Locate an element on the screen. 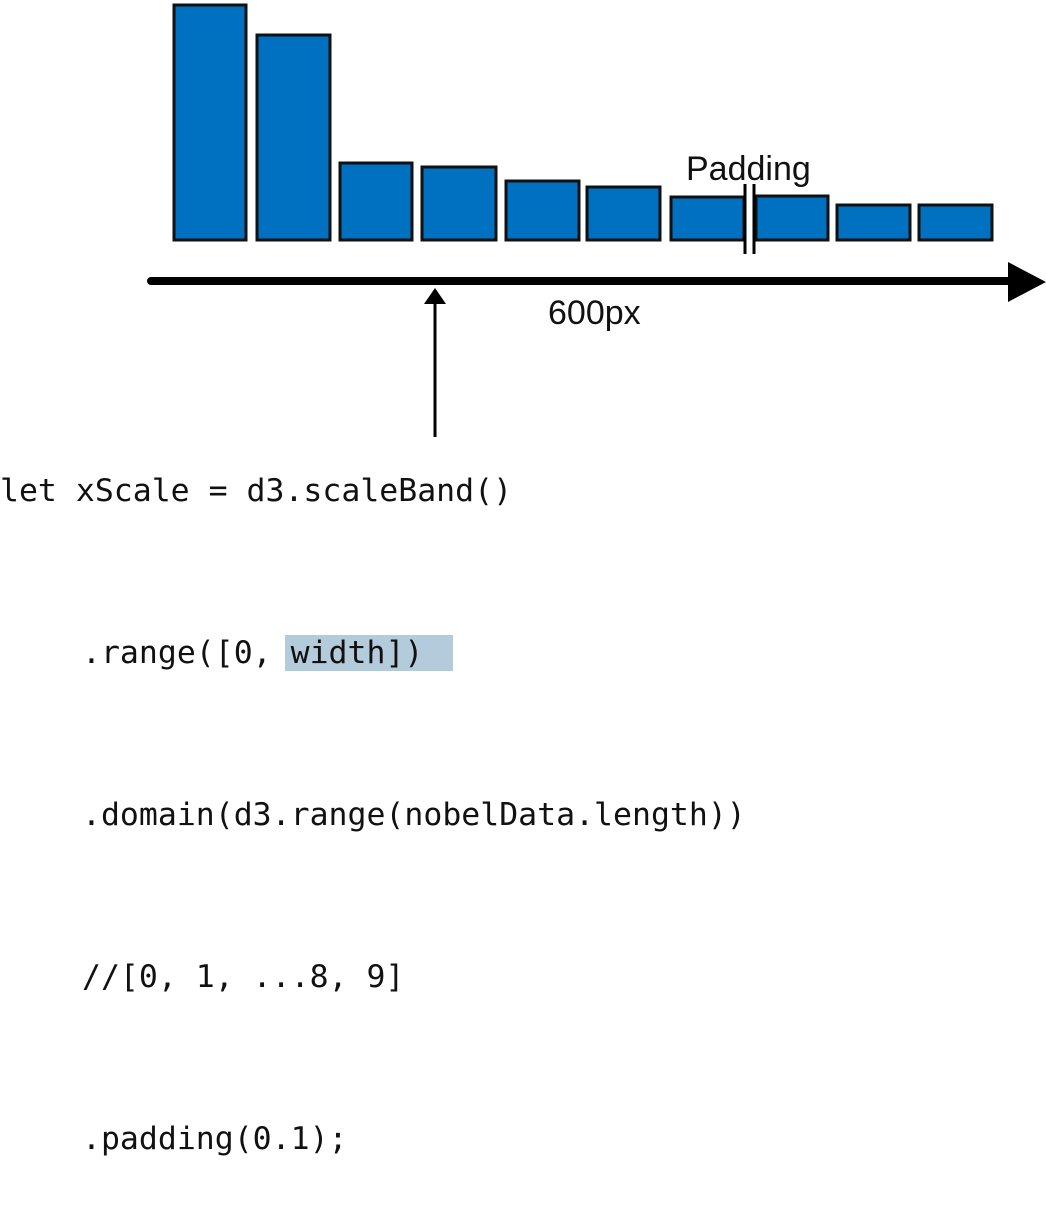 This screenshot has width=1046, height=1220. code-line-5: .padding(0.1); is located at coordinates (215, 1139).